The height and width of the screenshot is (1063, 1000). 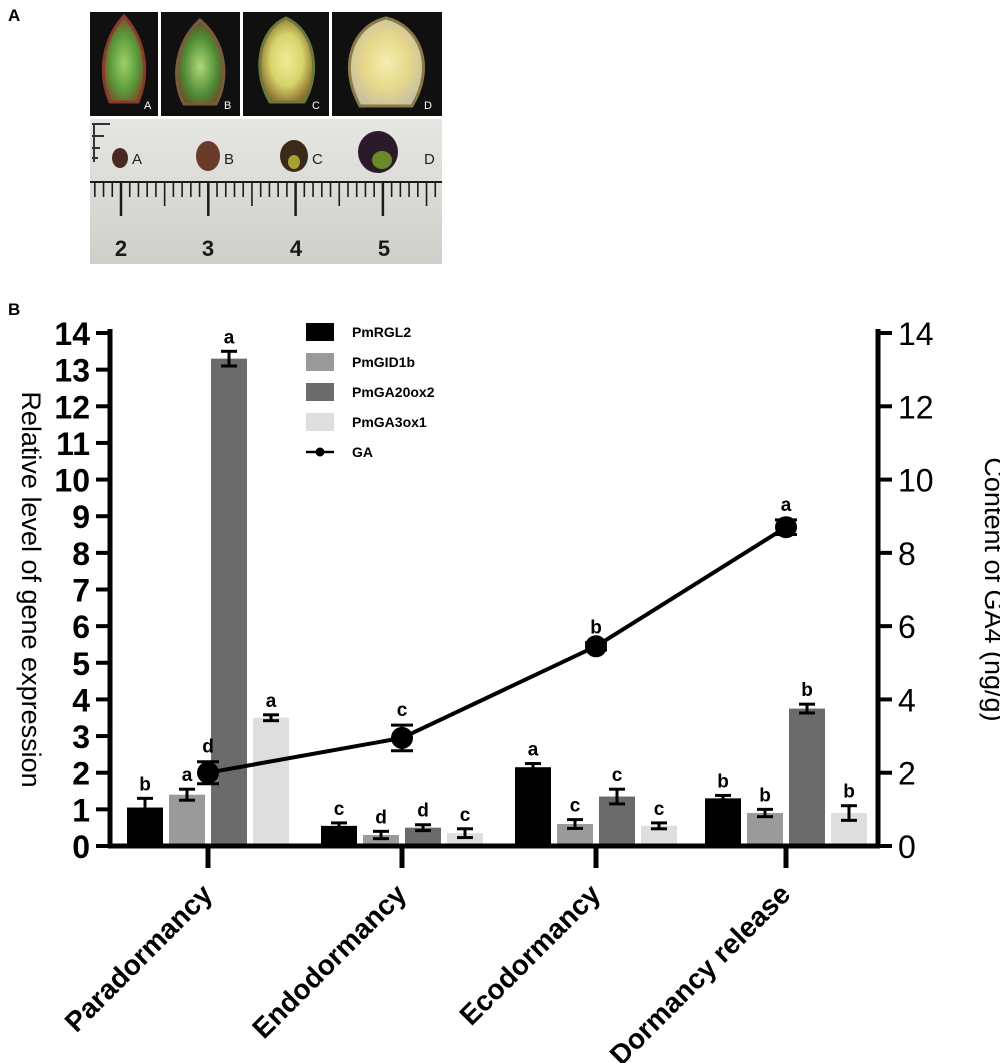 I want to click on legend-swatch-ga-point, so click(x=320, y=452).